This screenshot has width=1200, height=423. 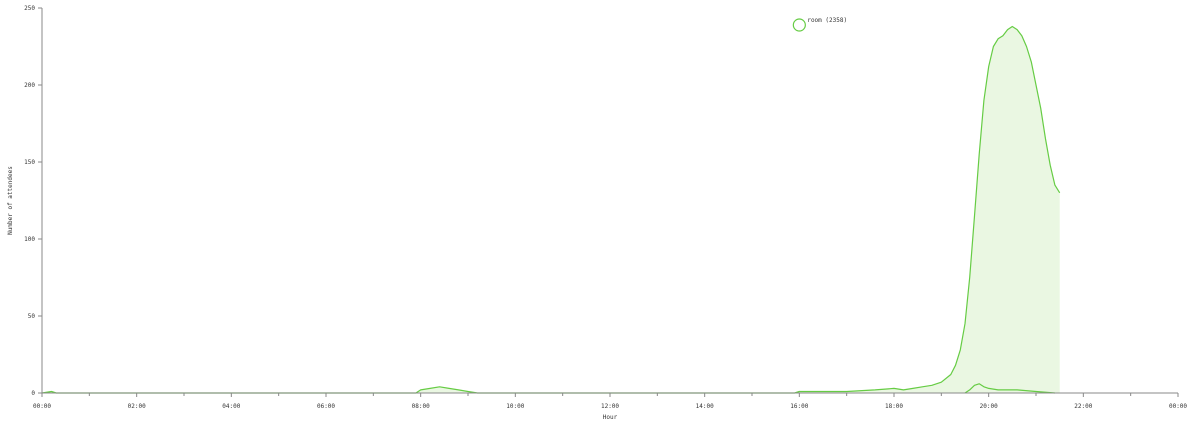 What do you see at coordinates (29, 162) in the screenshot?
I see `y-tick-label: 150` at bounding box center [29, 162].